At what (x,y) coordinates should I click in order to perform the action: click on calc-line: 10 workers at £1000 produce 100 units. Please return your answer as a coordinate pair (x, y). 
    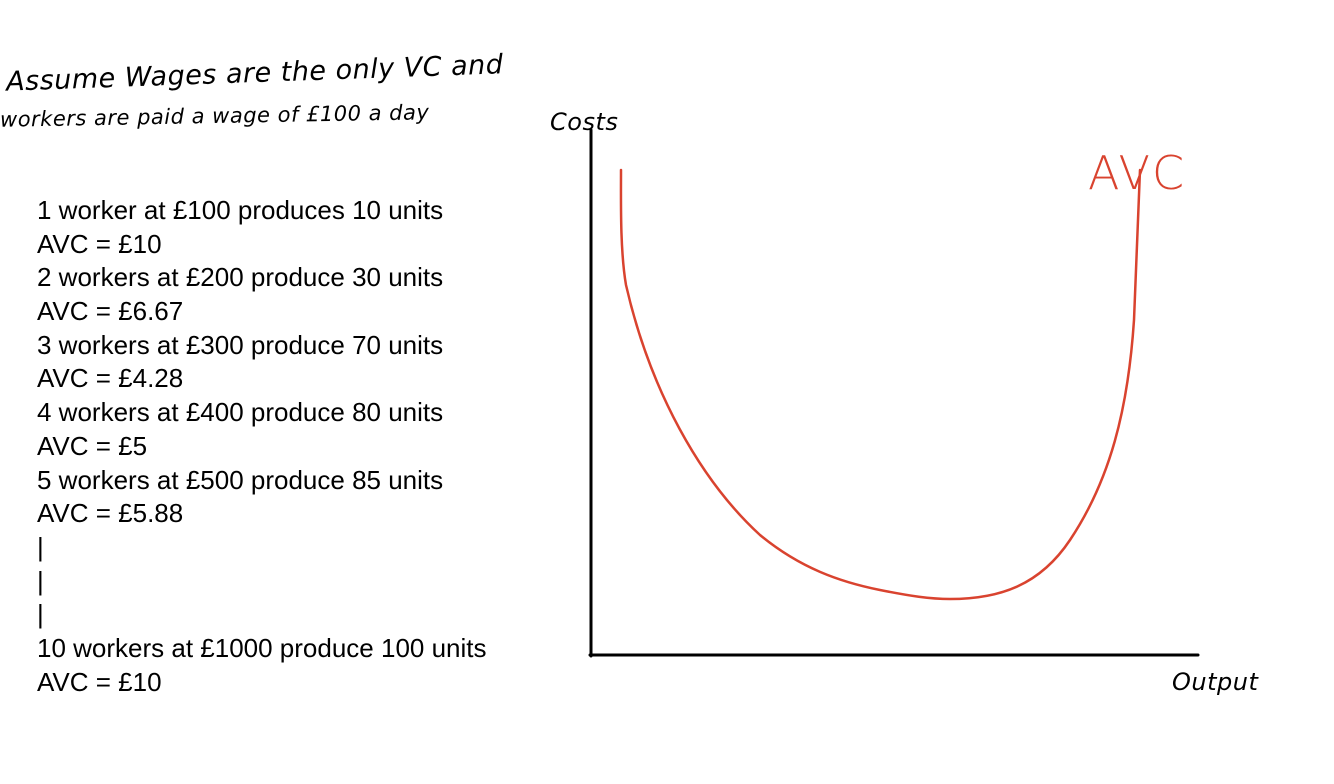
    Looking at the image, I should click on (262, 647).